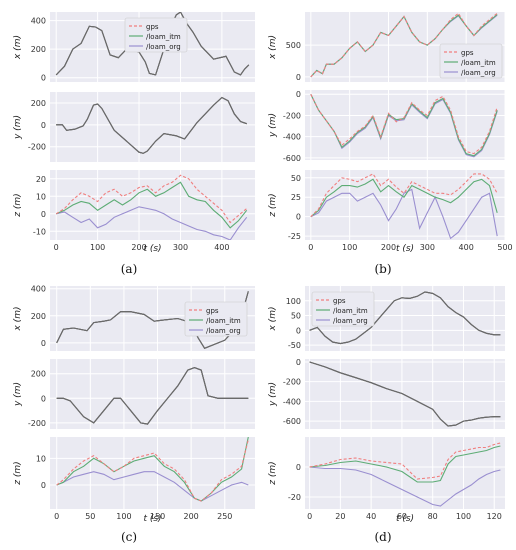 The height and width of the screenshot is (550, 516). I want to click on x-tick-label: 250, so click(224, 516).